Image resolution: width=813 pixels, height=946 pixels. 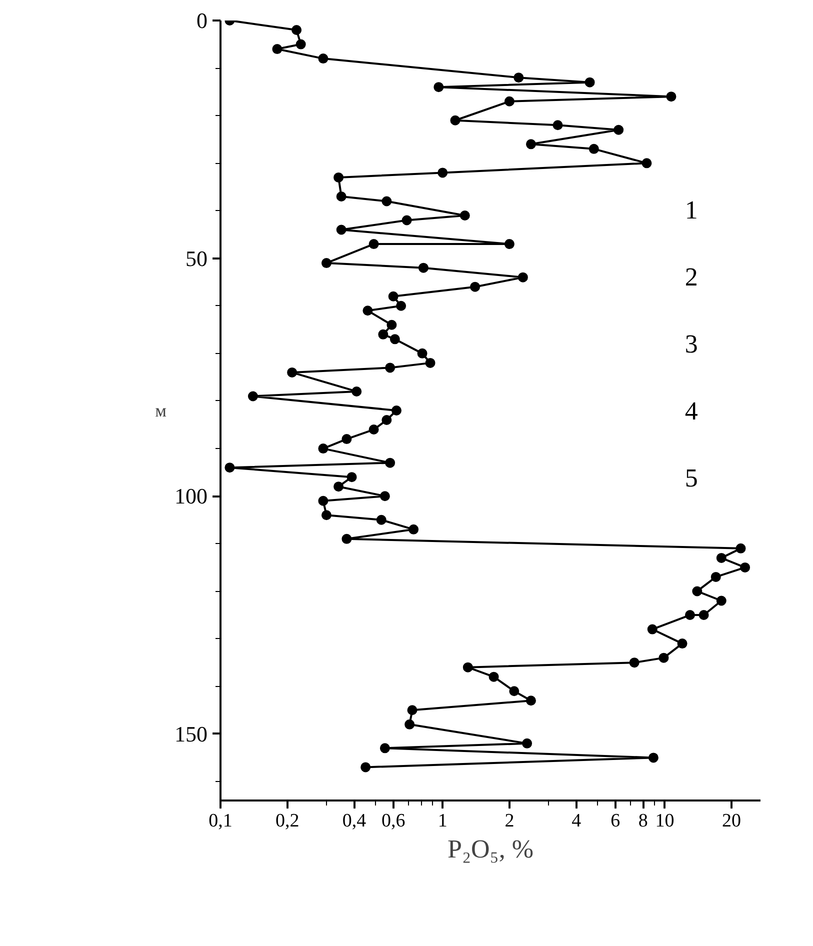 I want to click on x-tick-label: 20, so click(x=732, y=821).